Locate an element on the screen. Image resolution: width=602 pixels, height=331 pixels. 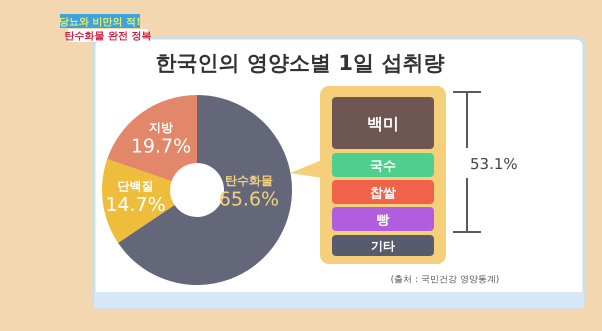
text: 탄수화물 완전 정복 is located at coordinates (108, 36).